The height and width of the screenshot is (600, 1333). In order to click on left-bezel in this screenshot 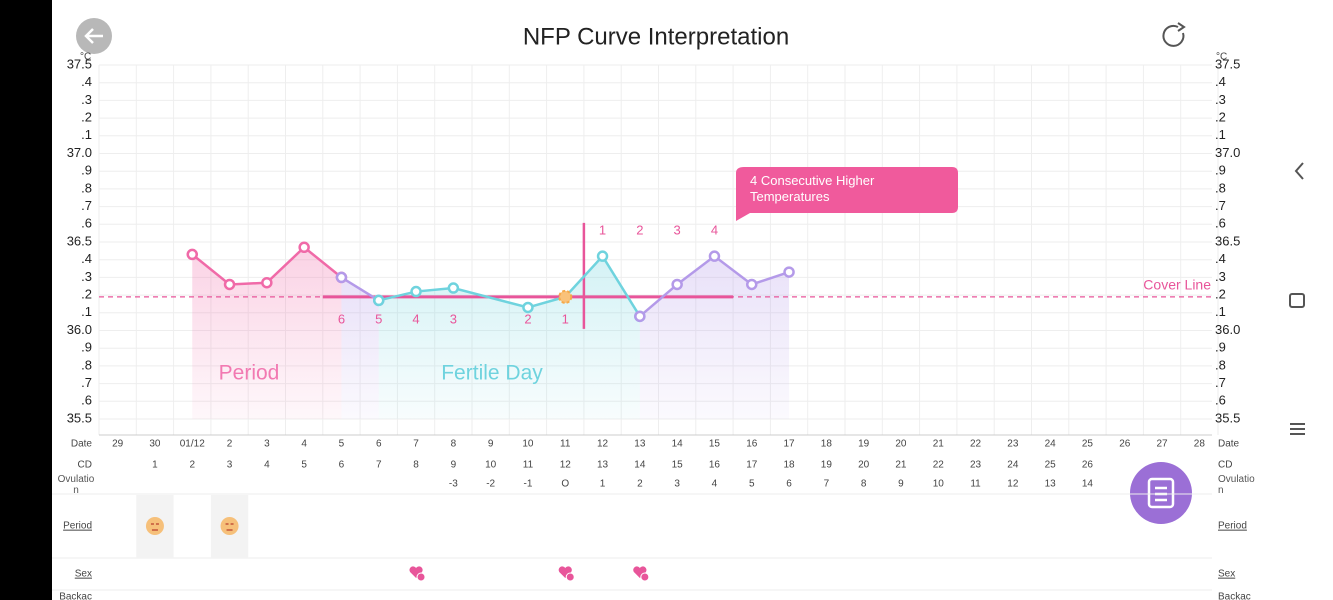, I will do `click(26, 300)`.